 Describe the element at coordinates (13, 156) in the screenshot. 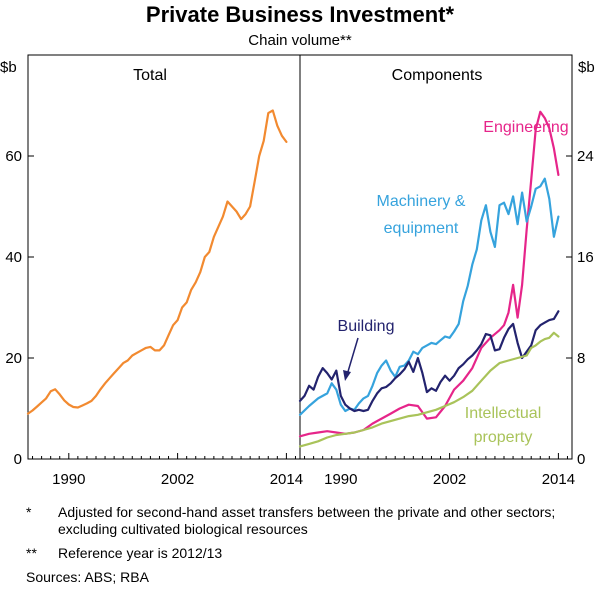

I see `y-tick-label-left-3: 60` at that location.